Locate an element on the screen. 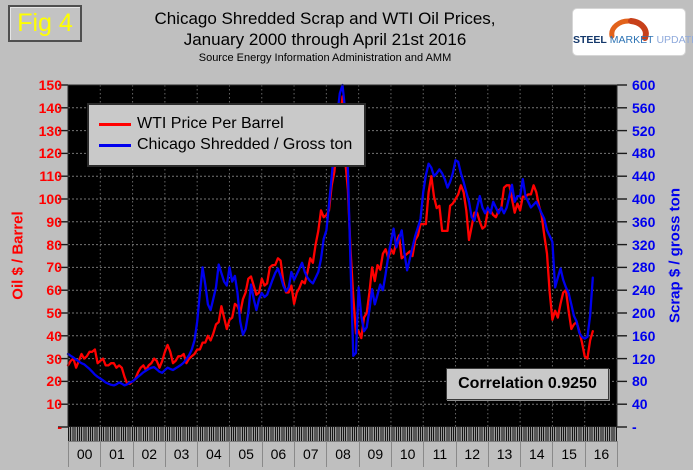 This screenshot has height=470, width=693. x-axis-year-label: 06 is located at coordinates (279, 454).